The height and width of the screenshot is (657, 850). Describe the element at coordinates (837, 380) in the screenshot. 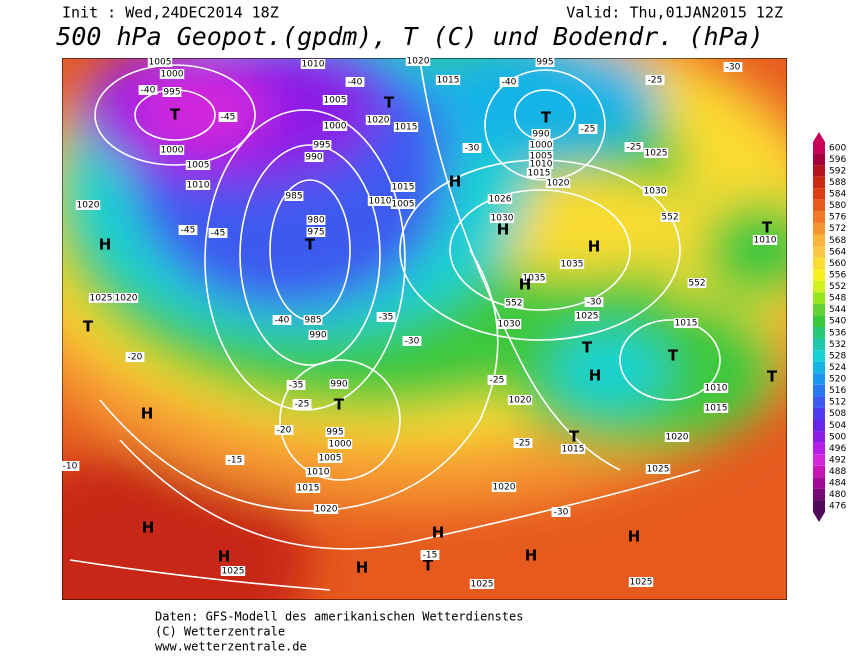

I see `colorbar-label: 520` at that location.